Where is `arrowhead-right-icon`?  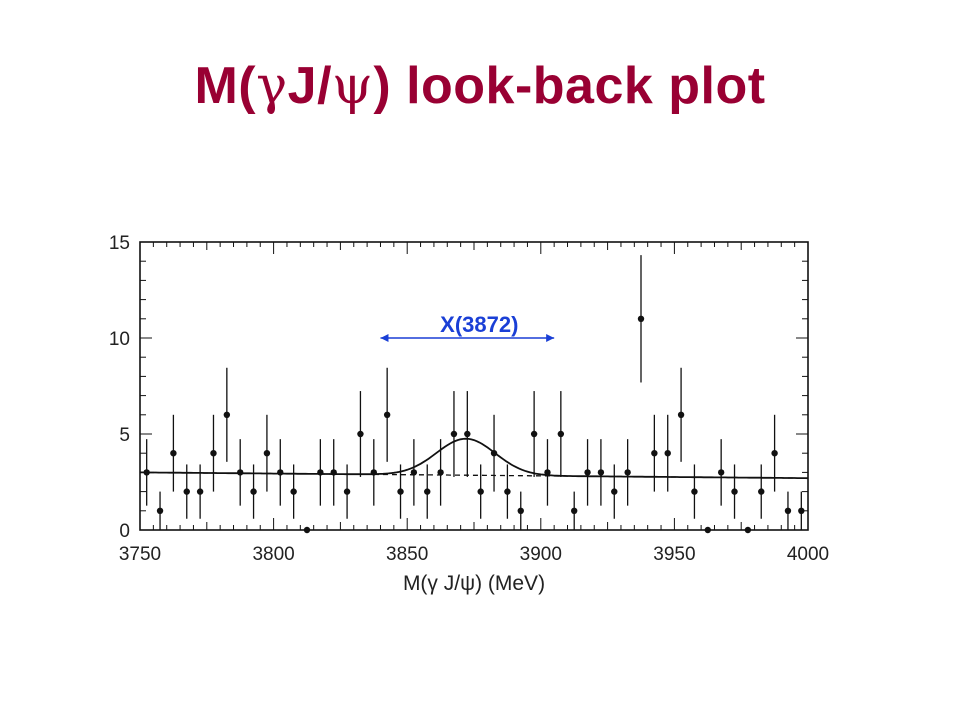
arrowhead-right-icon is located at coordinates (550, 338).